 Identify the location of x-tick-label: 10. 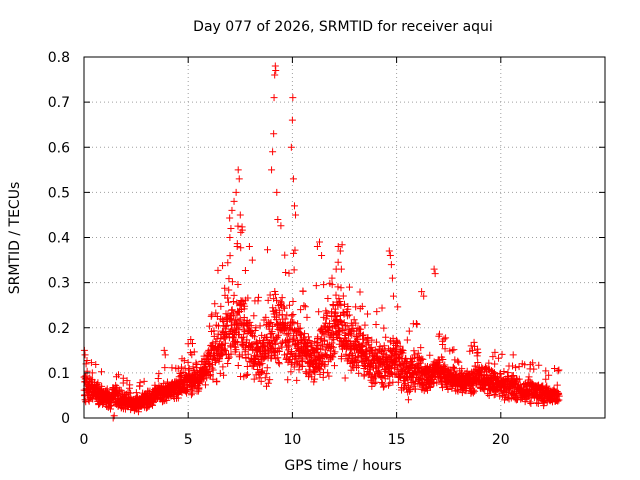
(292, 440).